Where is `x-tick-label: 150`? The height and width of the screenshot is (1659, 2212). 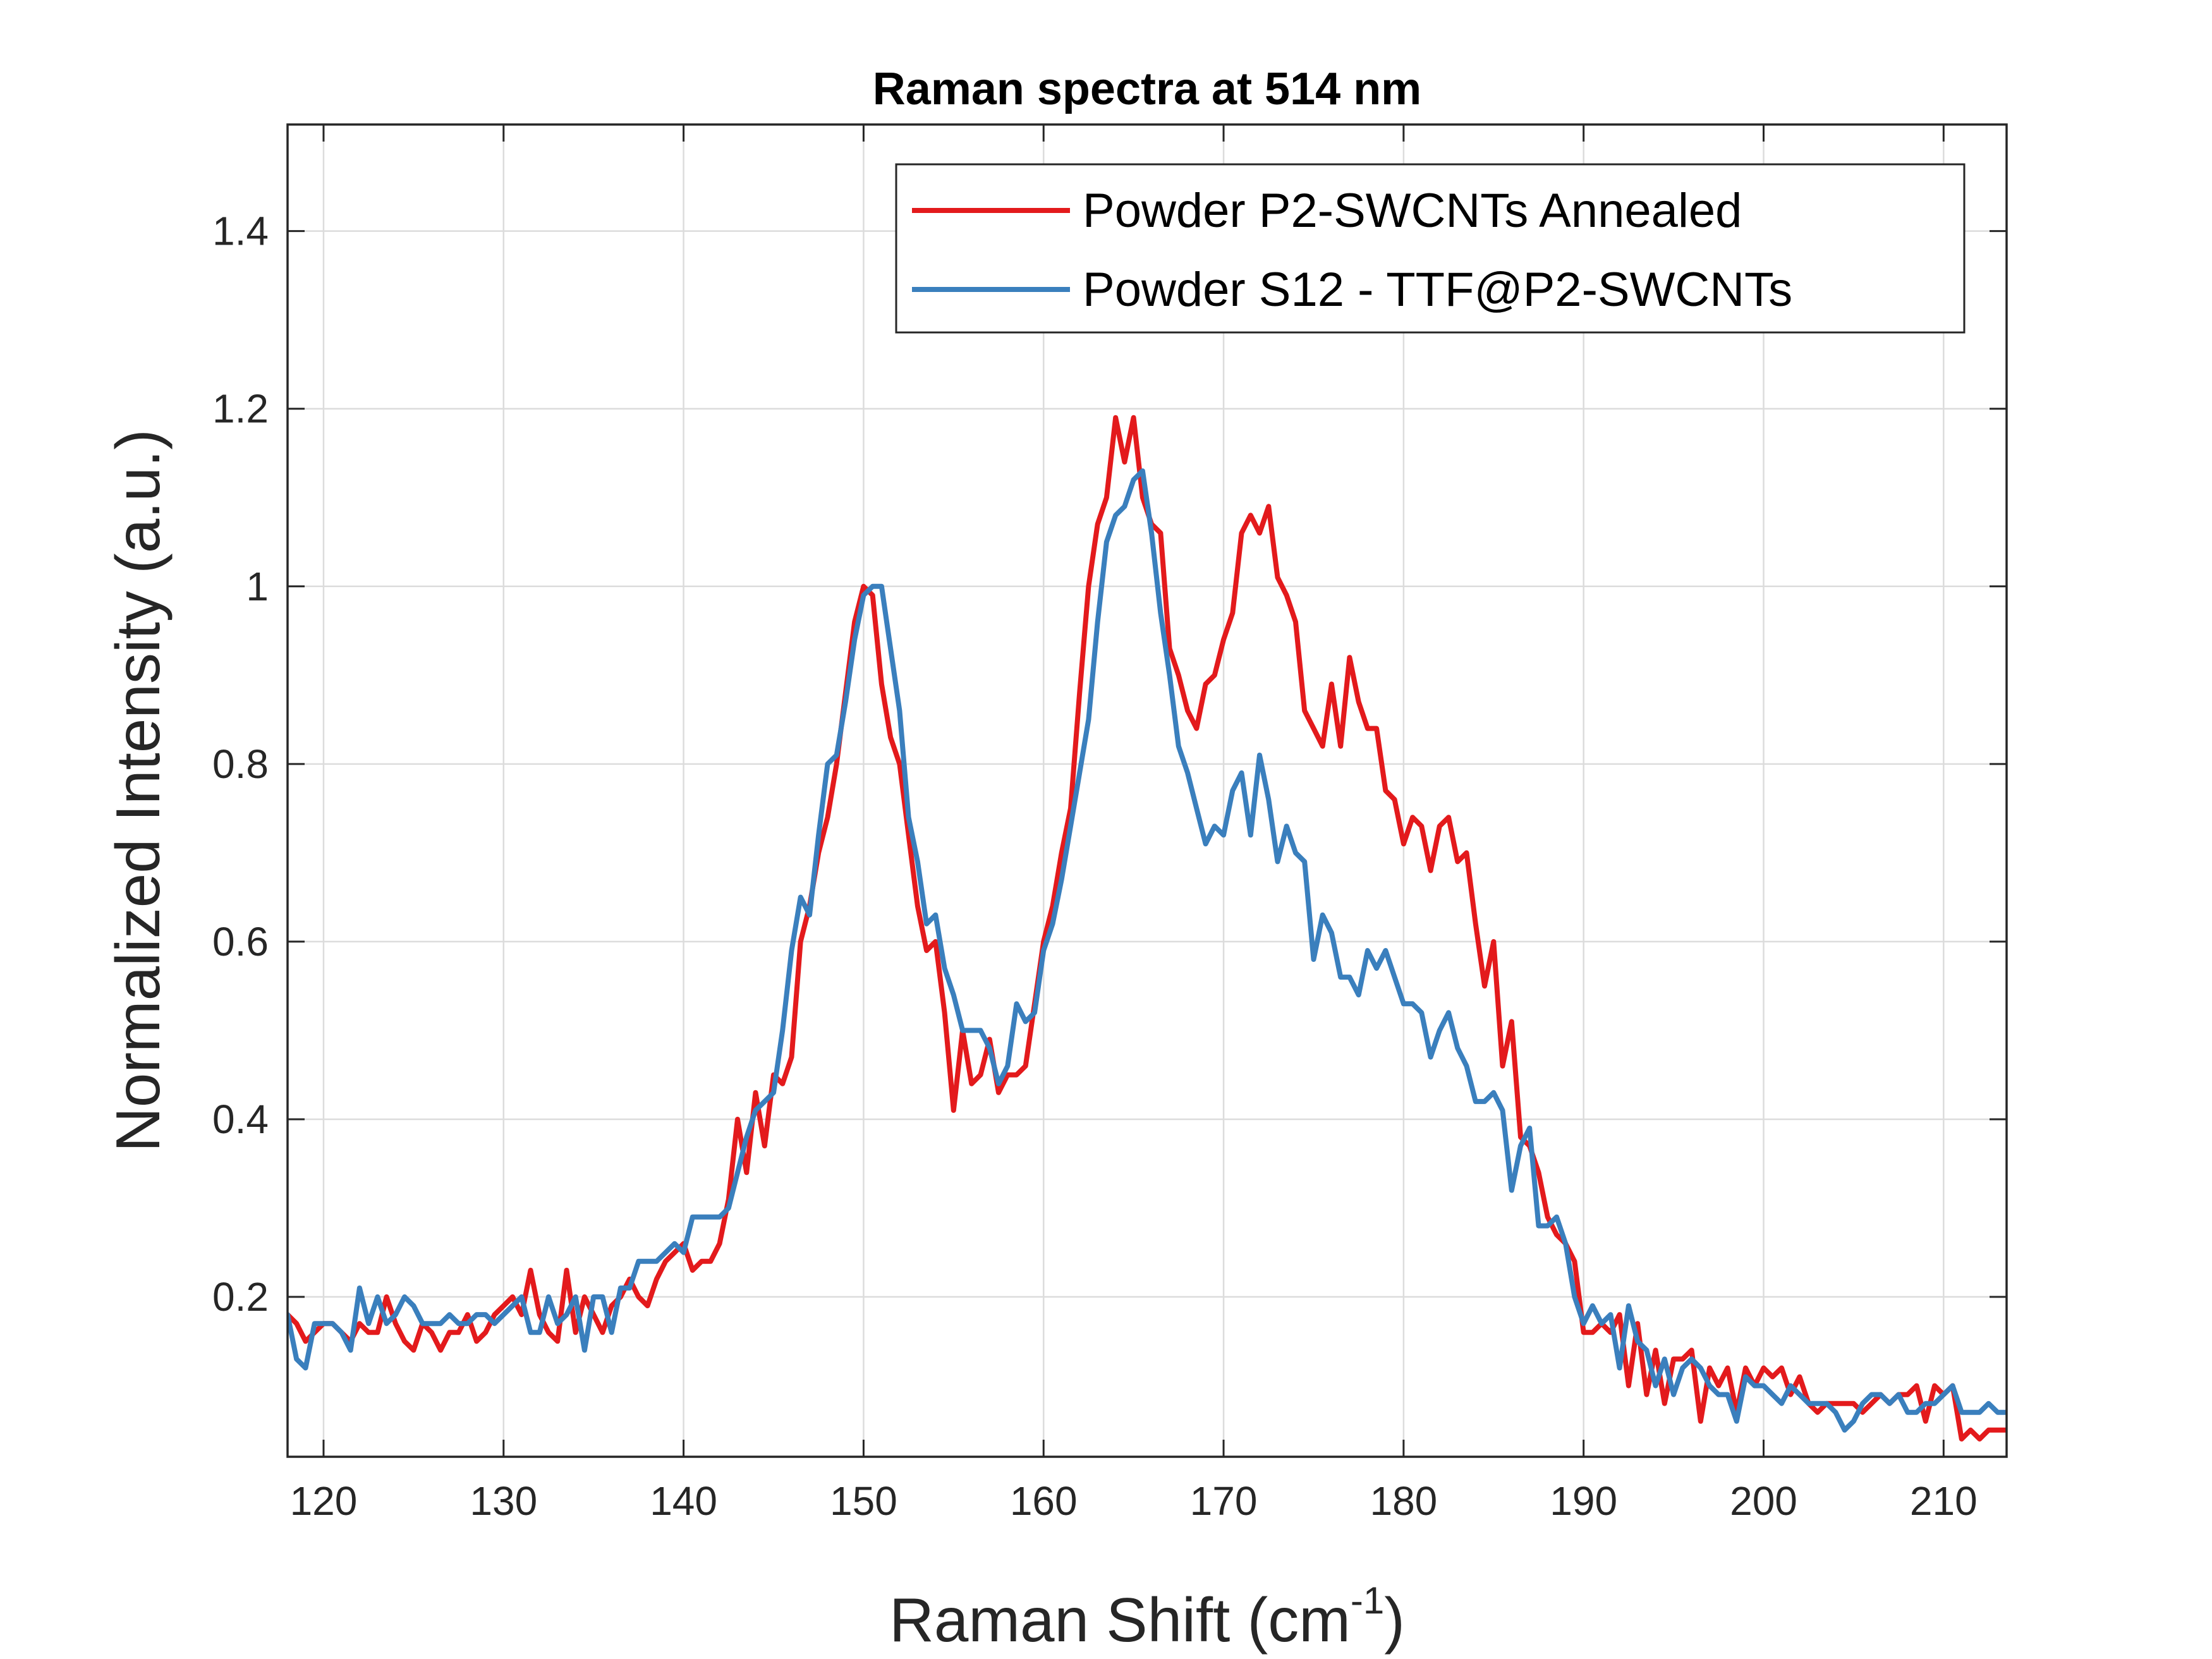
x-tick-label: 150 is located at coordinates (863, 1501).